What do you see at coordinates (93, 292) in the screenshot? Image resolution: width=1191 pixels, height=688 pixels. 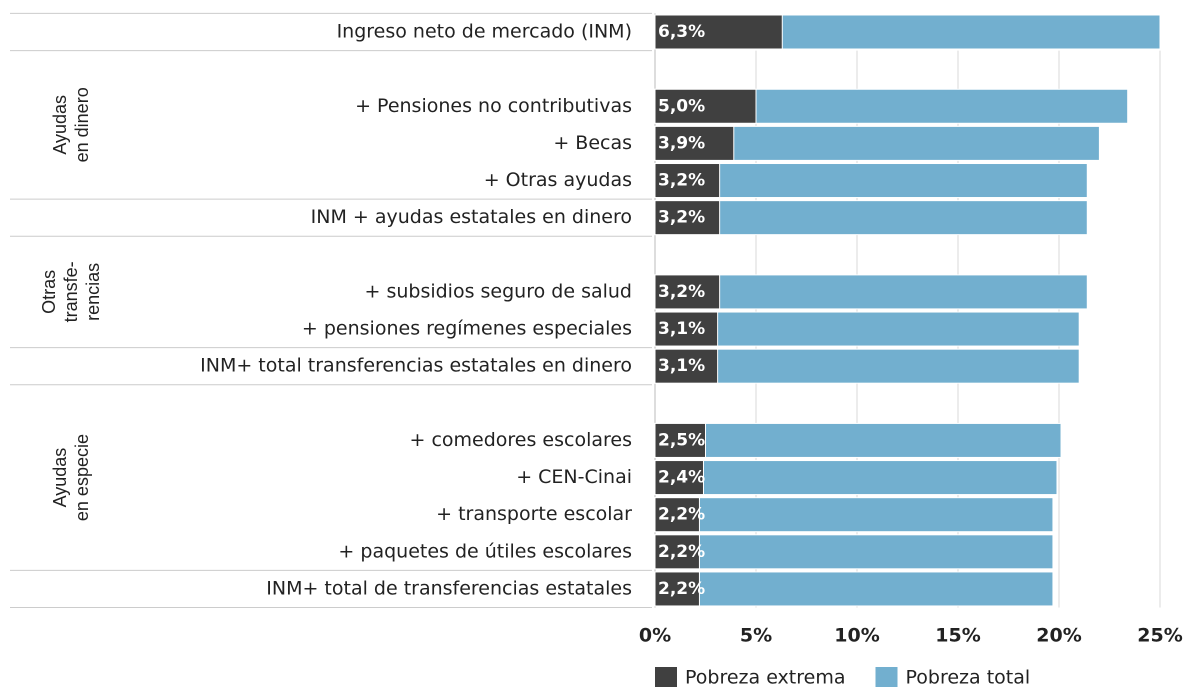 I see `group-label-line: rencias` at bounding box center [93, 292].